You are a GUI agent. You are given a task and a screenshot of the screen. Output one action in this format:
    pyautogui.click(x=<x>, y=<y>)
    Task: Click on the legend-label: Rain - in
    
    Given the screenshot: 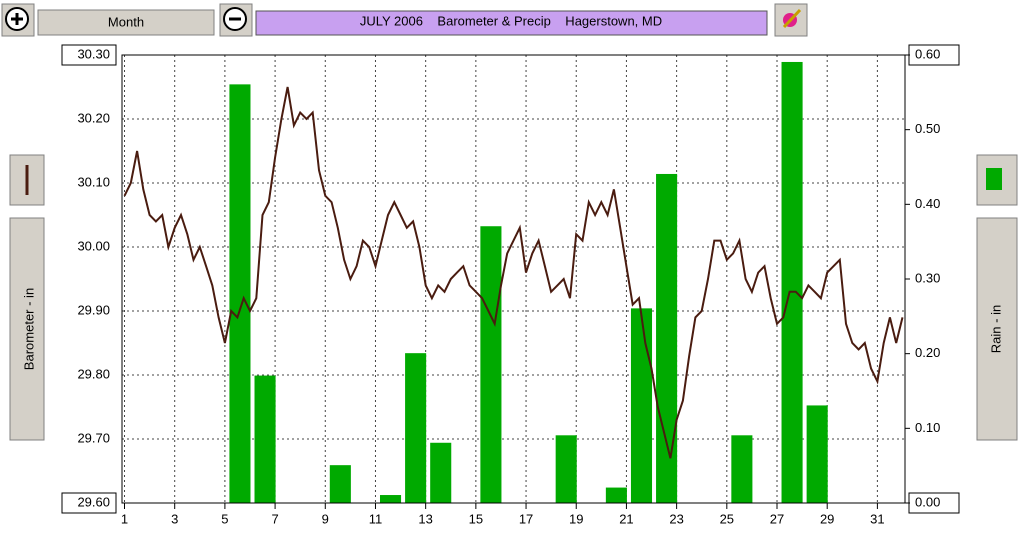 What is the action you would take?
    pyautogui.click(x=995, y=329)
    